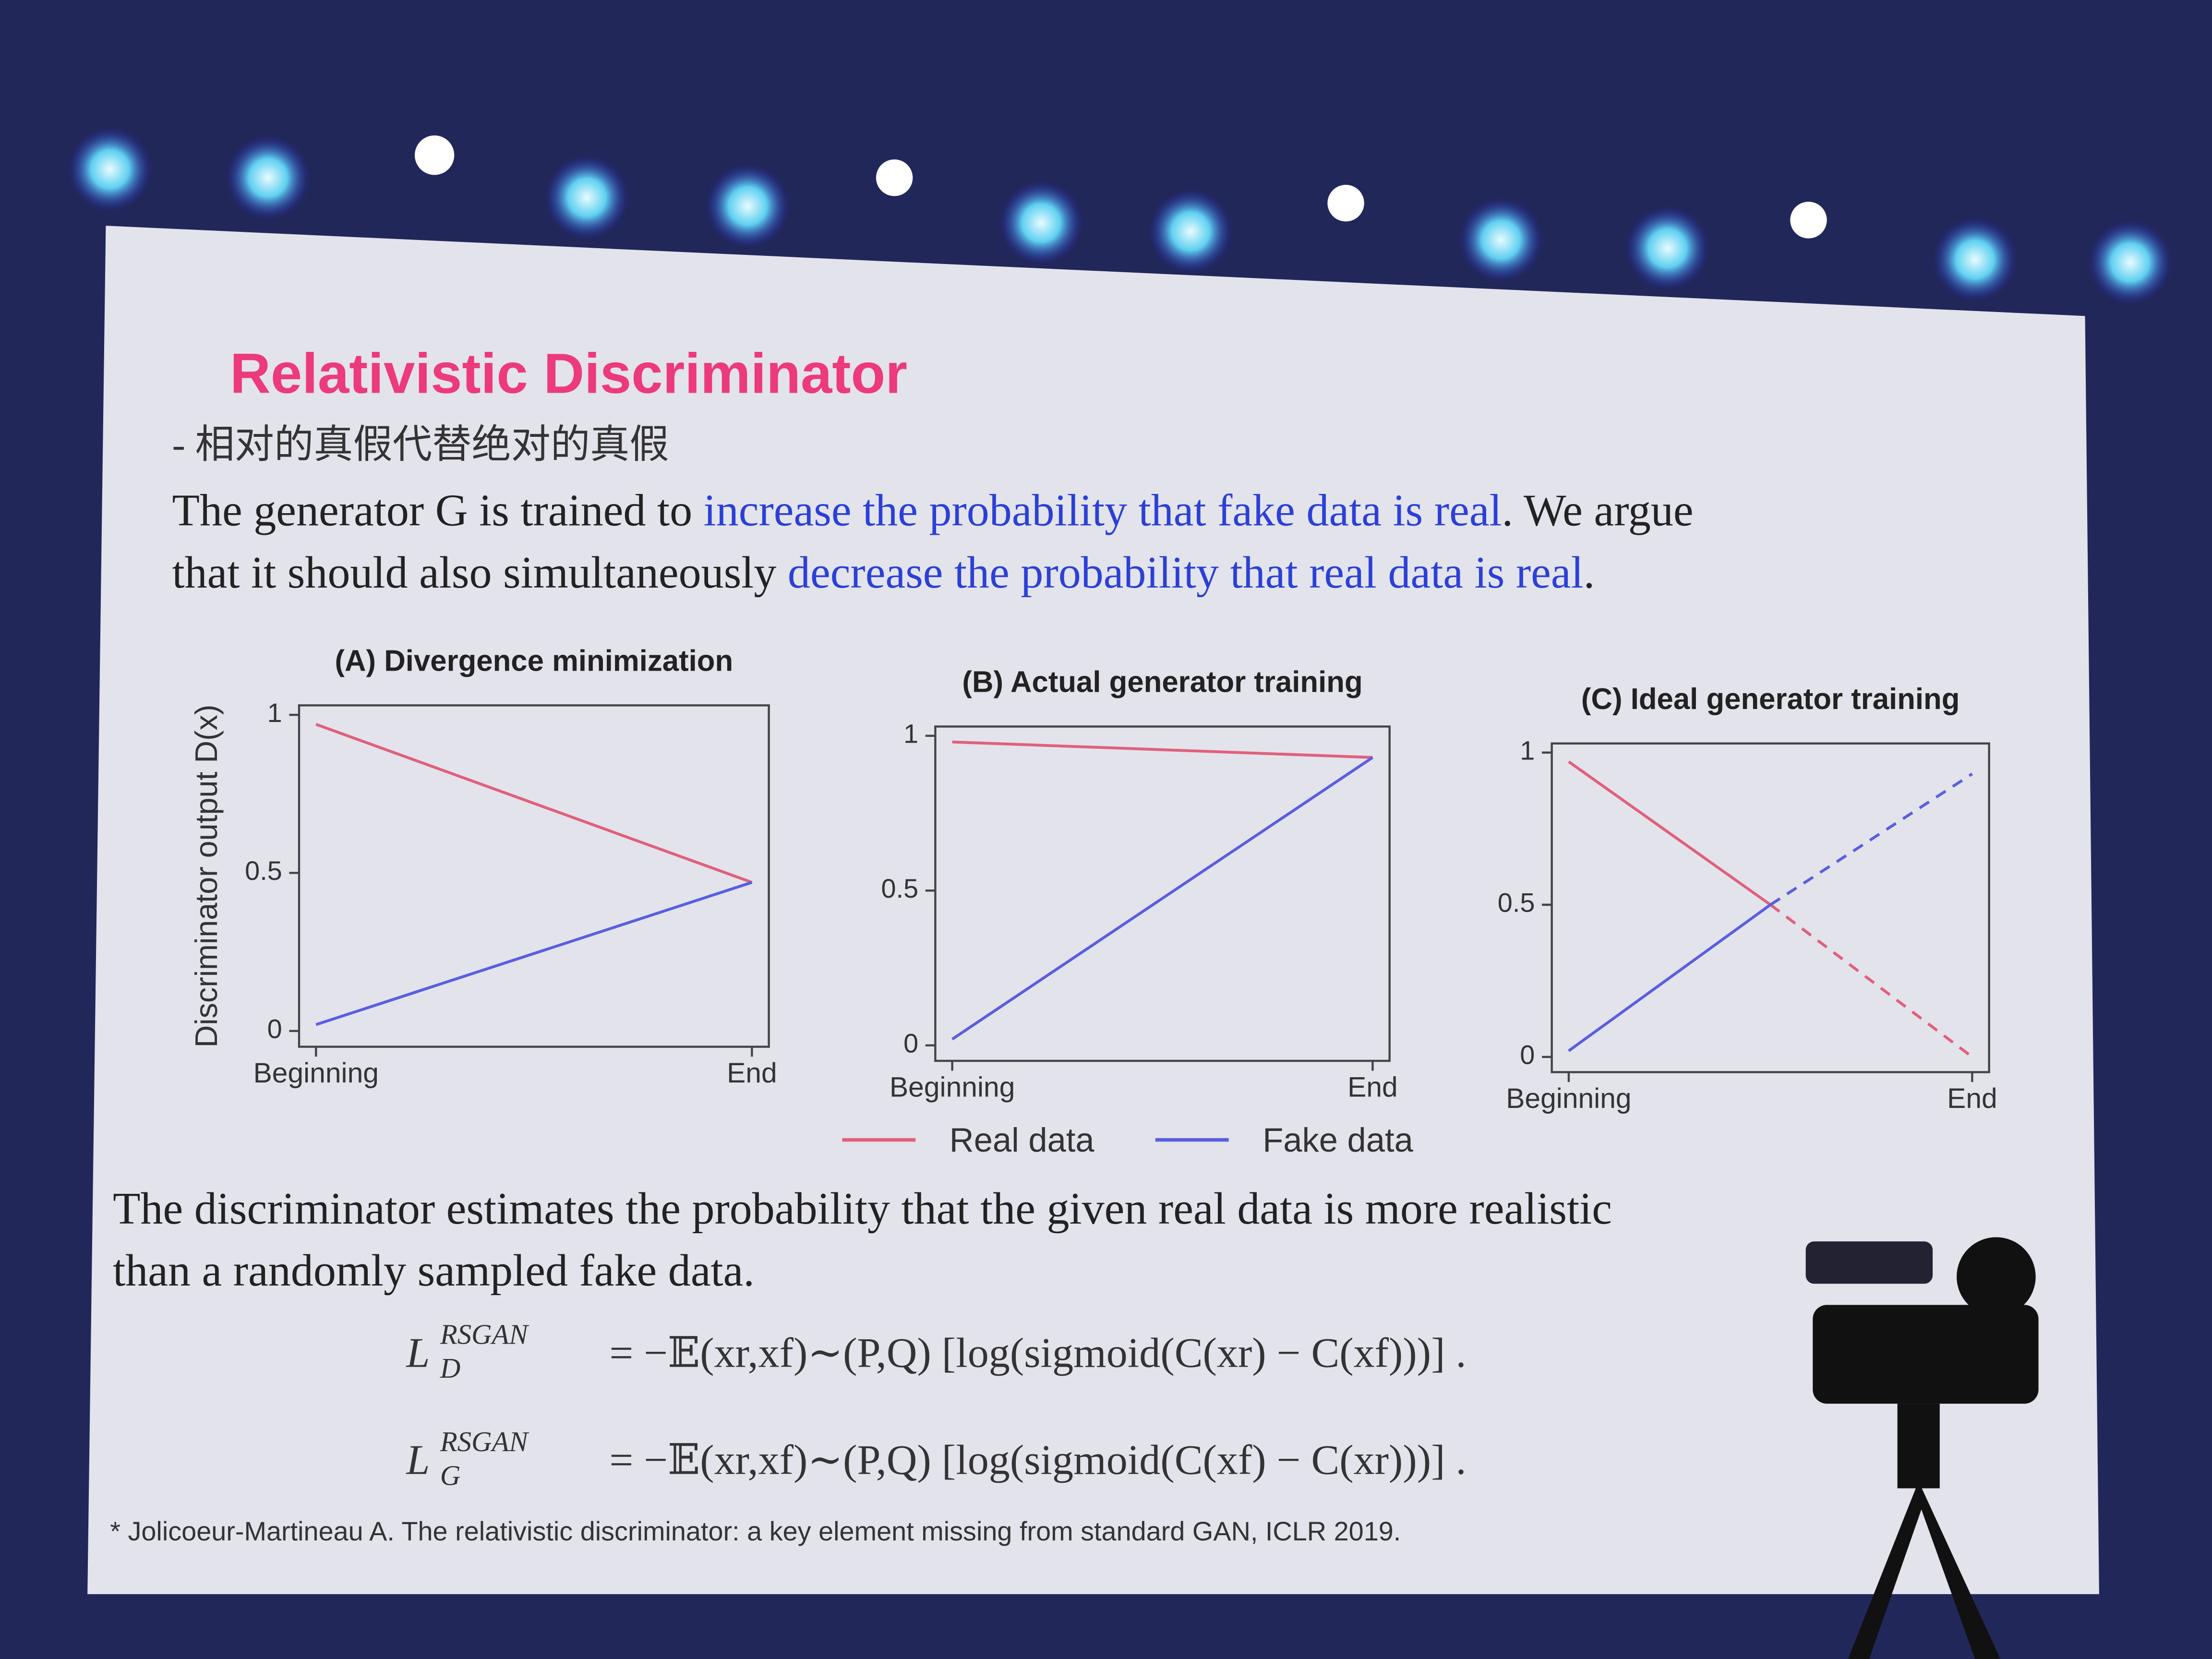 Image resolution: width=2212 pixels, height=1659 pixels. Describe the element at coordinates (1128, 1140) in the screenshot. I see `legend: Real data Fake data` at that location.